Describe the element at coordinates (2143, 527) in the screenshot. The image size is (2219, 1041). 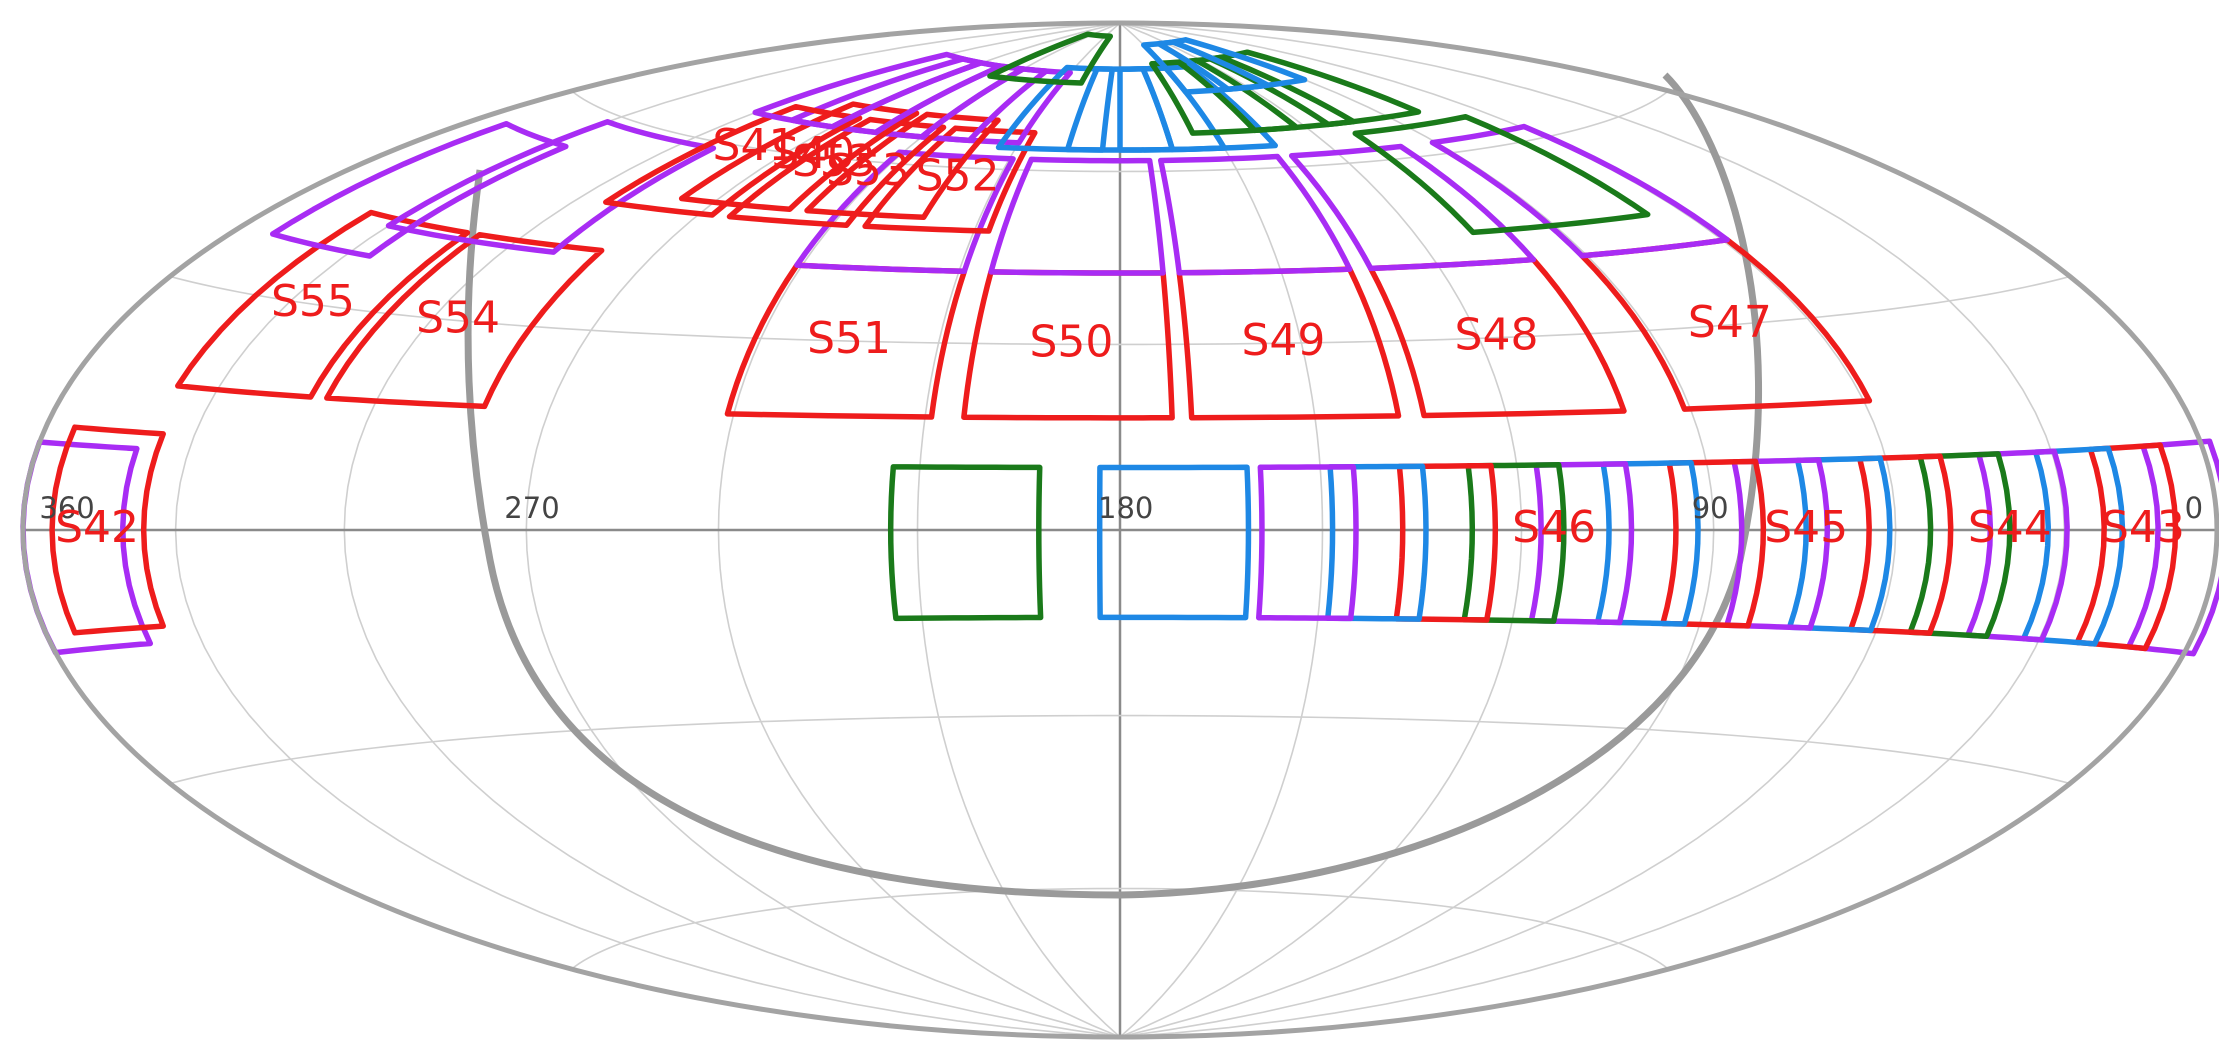
I see `sector-label-s43: S43` at that location.